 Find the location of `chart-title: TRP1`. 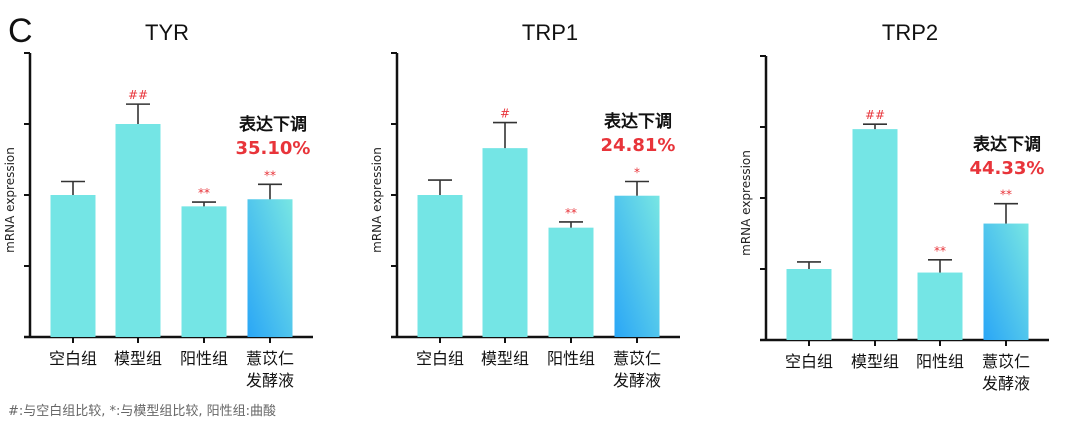

chart-title: TRP1 is located at coordinates (550, 32).